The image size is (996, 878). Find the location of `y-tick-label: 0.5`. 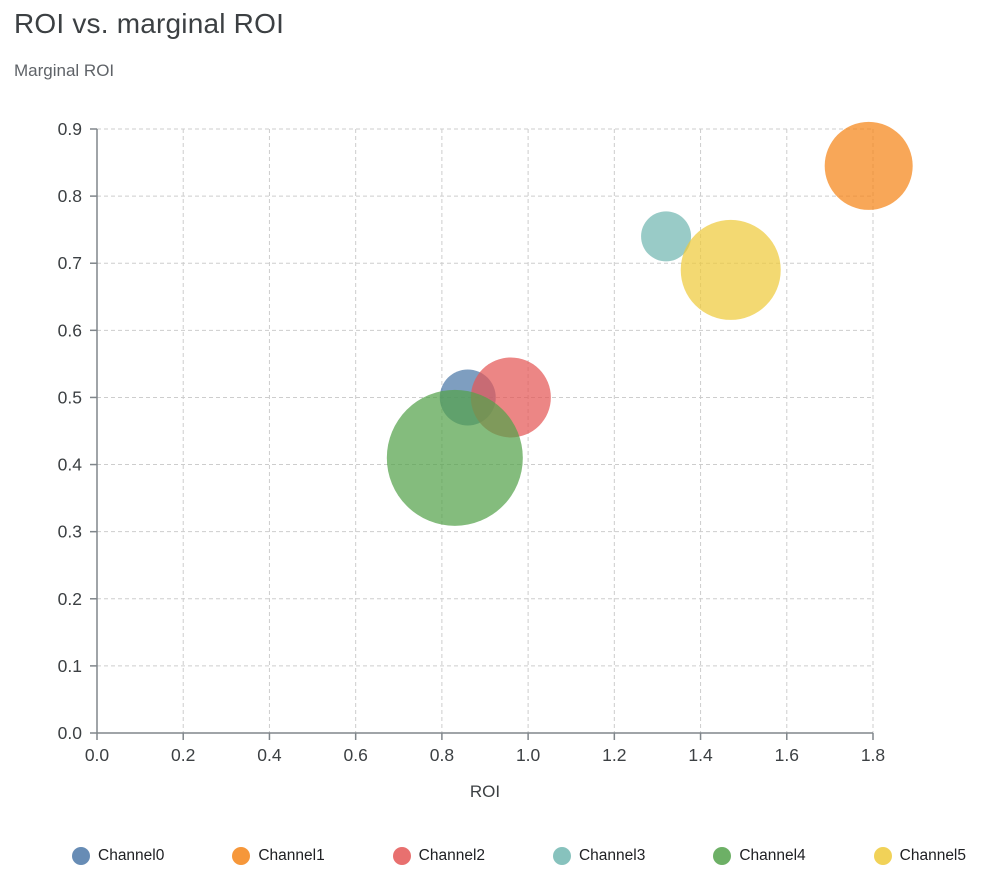

y-tick-label: 0.5 is located at coordinates (70, 397).